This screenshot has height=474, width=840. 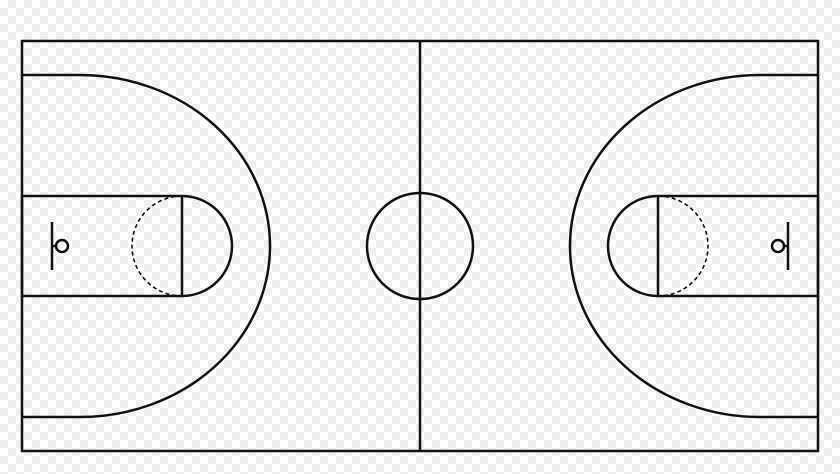 What do you see at coordinates (207, 246) in the screenshot?
I see `left-free-throw-arc` at bounding box center [207, 246].